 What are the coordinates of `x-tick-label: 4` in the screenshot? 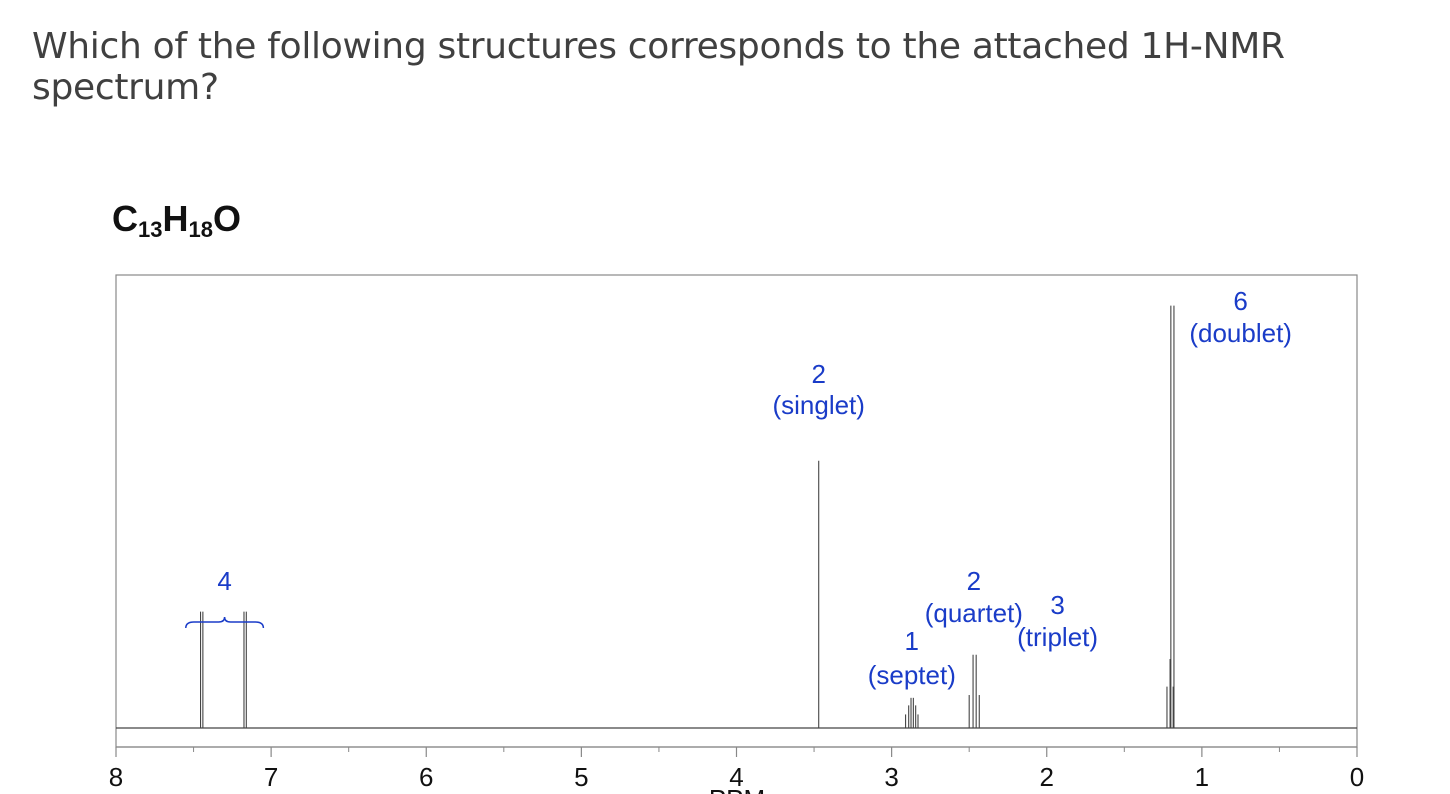 It's located at (736, 777).